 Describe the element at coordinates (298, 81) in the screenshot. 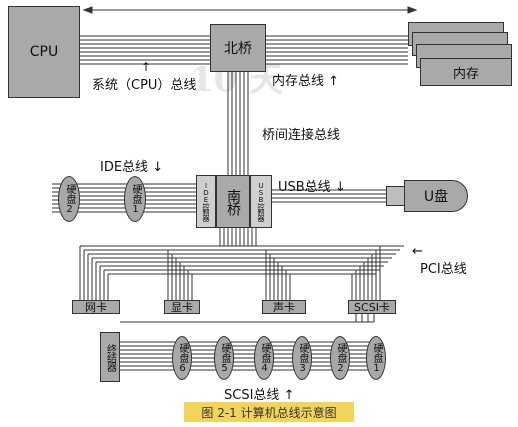

I see `memory-bus-text: 内存总线` at that location.